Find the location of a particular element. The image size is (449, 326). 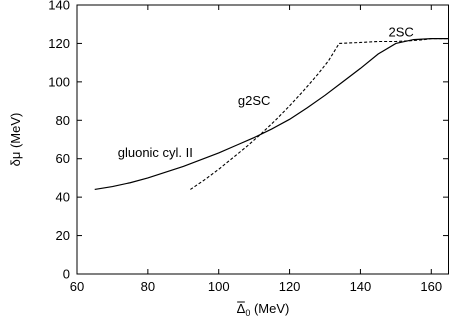

2sc-series-line is located at coordinates (394, 41).